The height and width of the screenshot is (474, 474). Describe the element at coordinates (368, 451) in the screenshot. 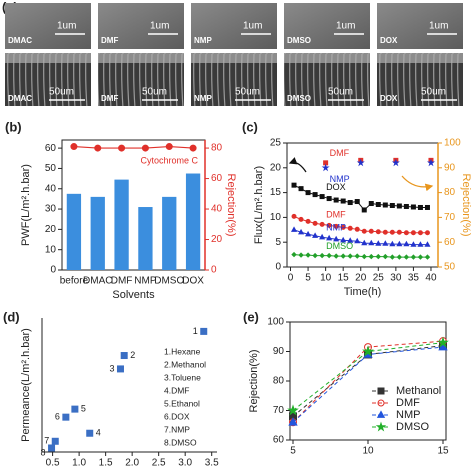

I see `x-tick-label: 10` at that location.